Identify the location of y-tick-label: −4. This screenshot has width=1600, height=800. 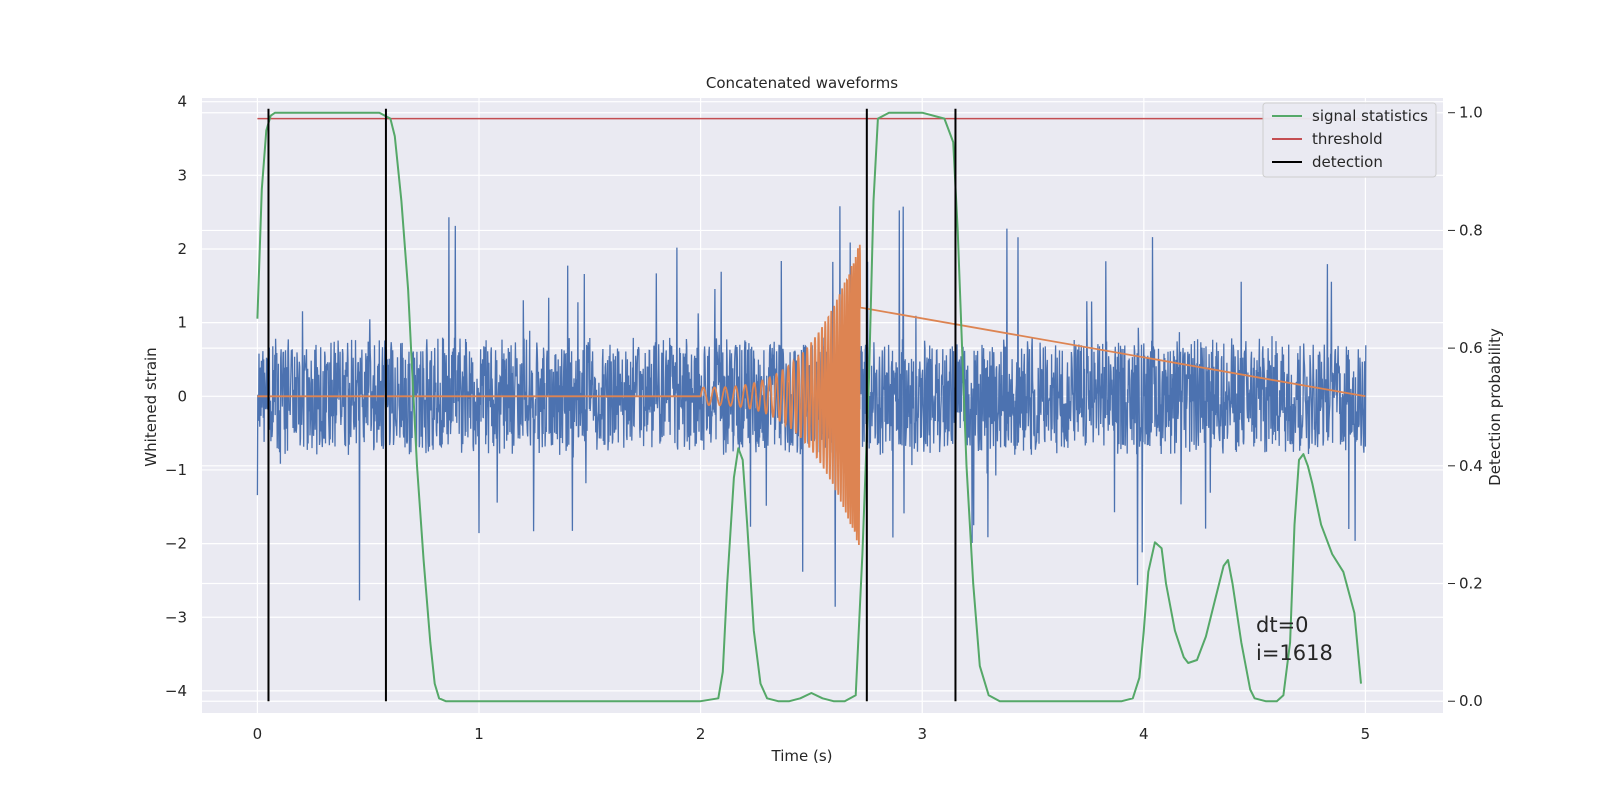
(176, 691).